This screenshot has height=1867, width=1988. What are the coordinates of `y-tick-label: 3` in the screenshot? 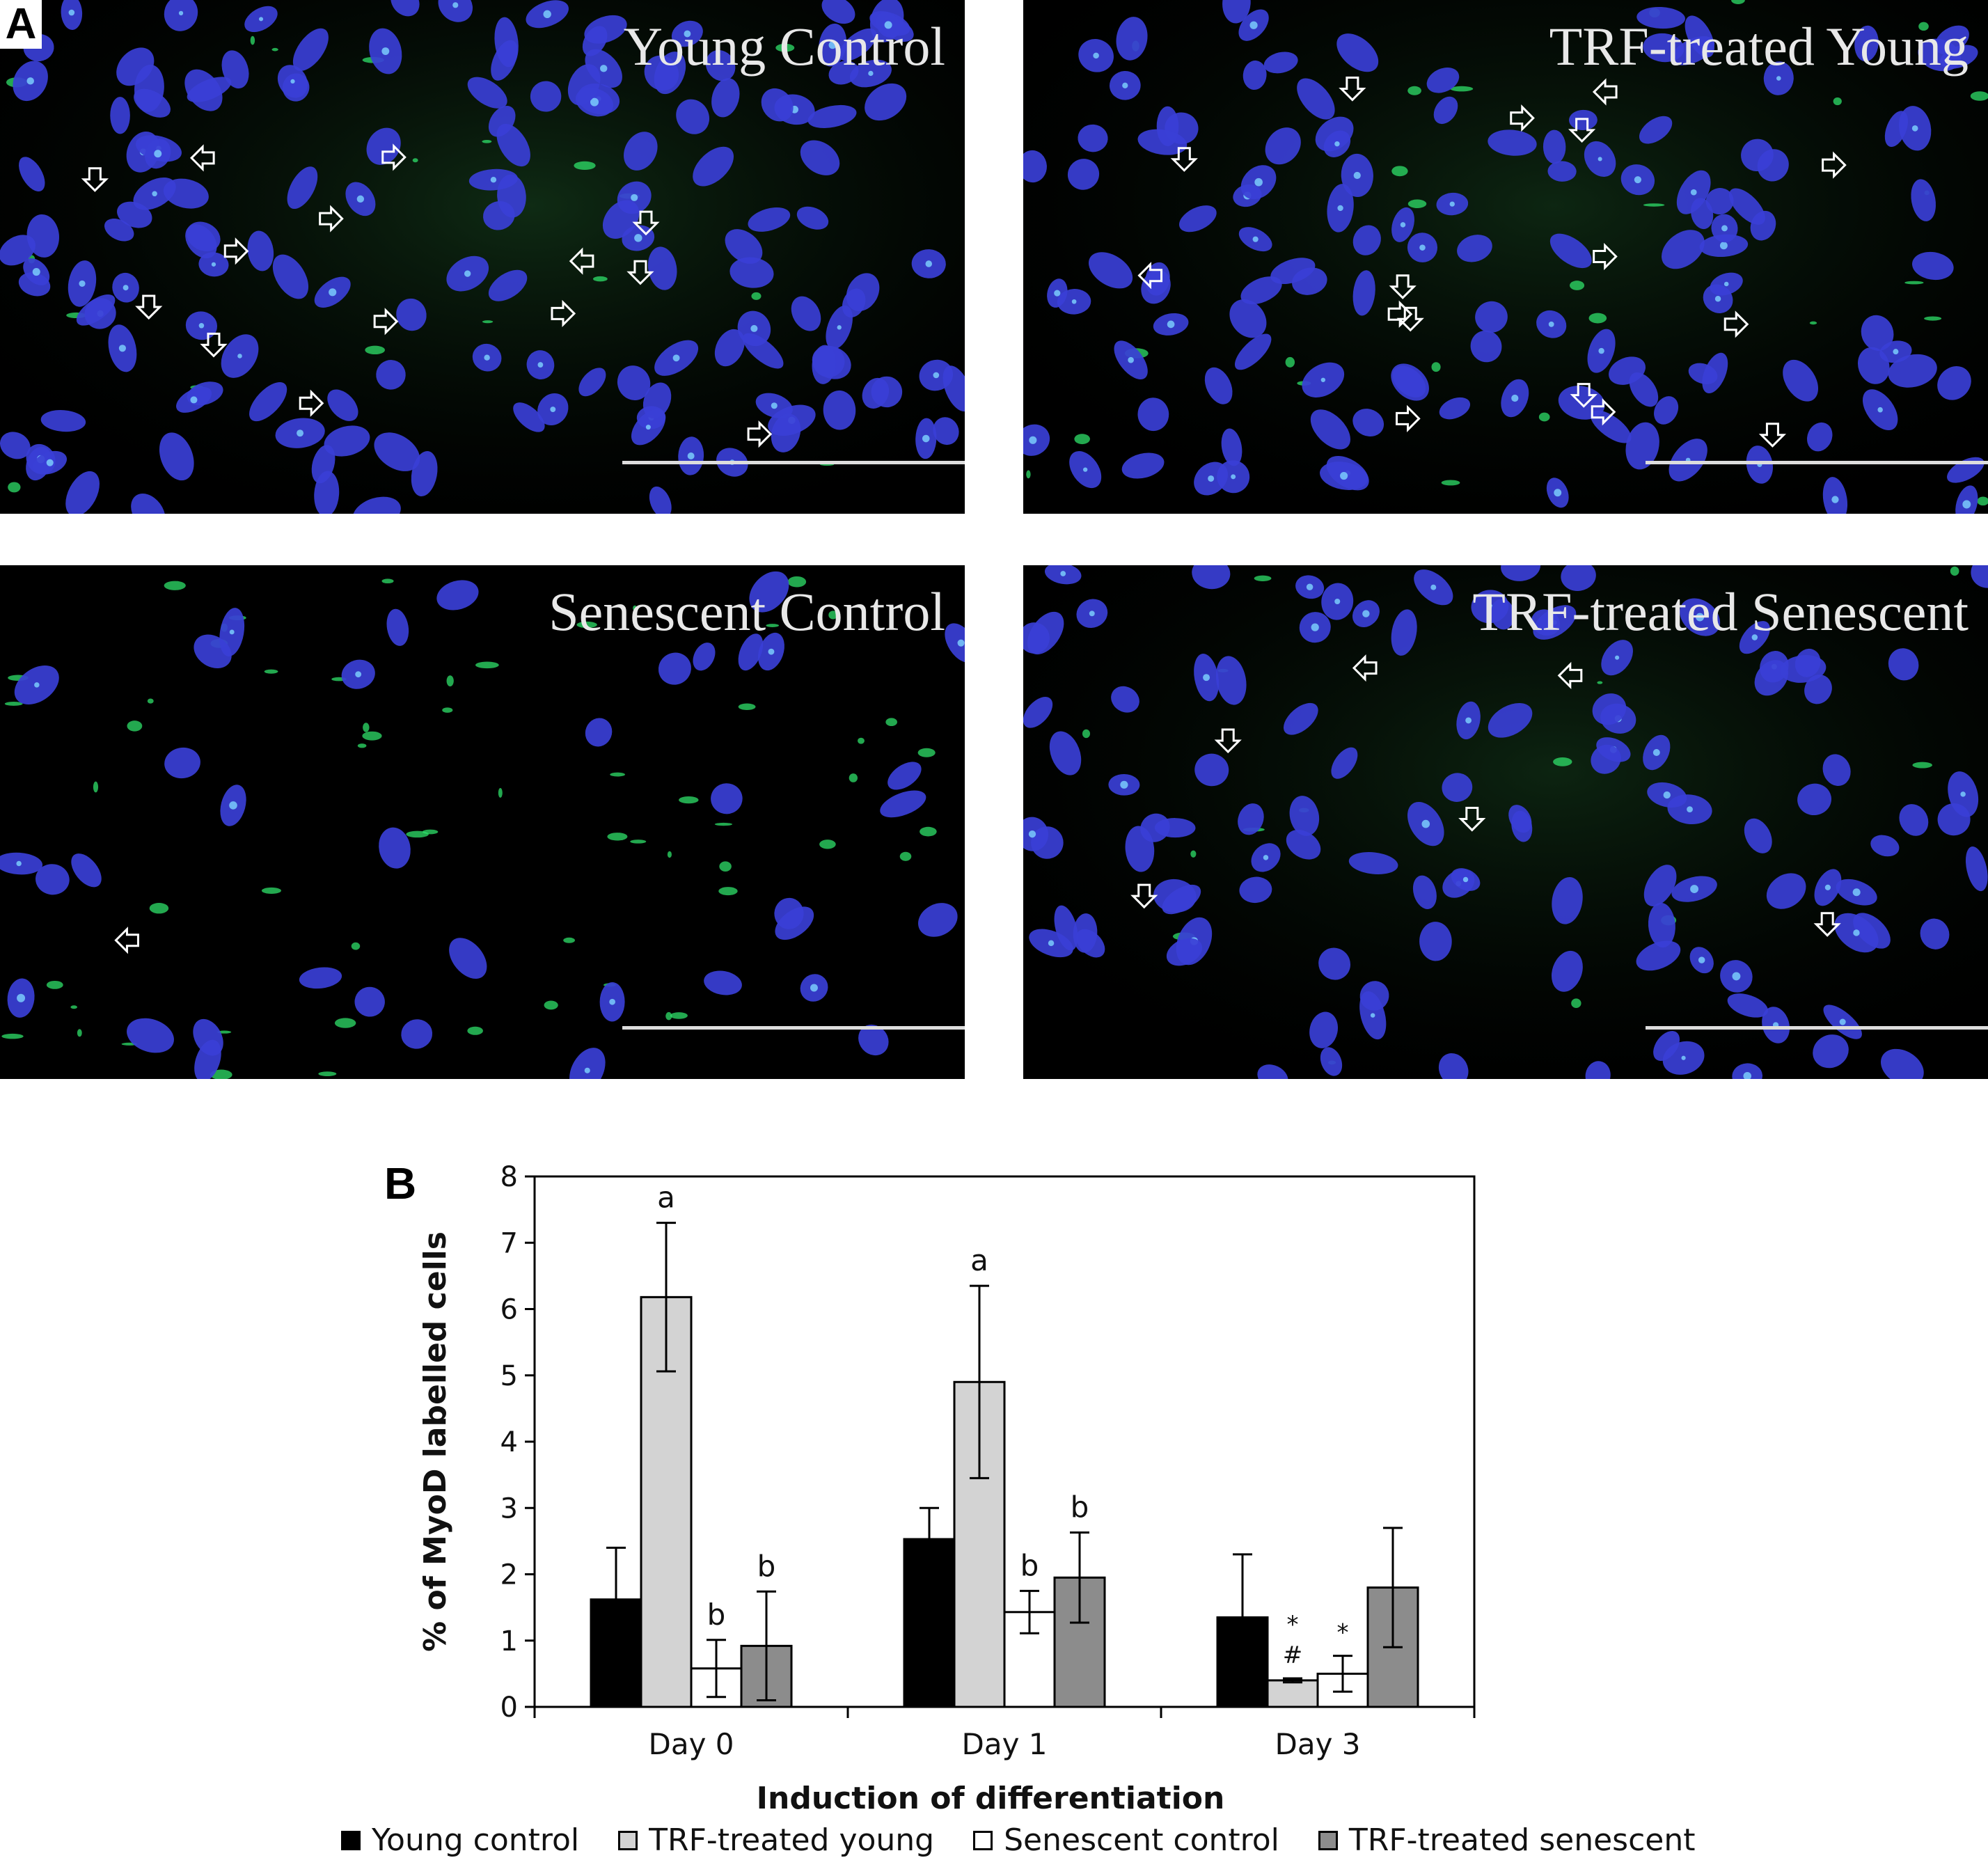 It's located at (509, 1508).